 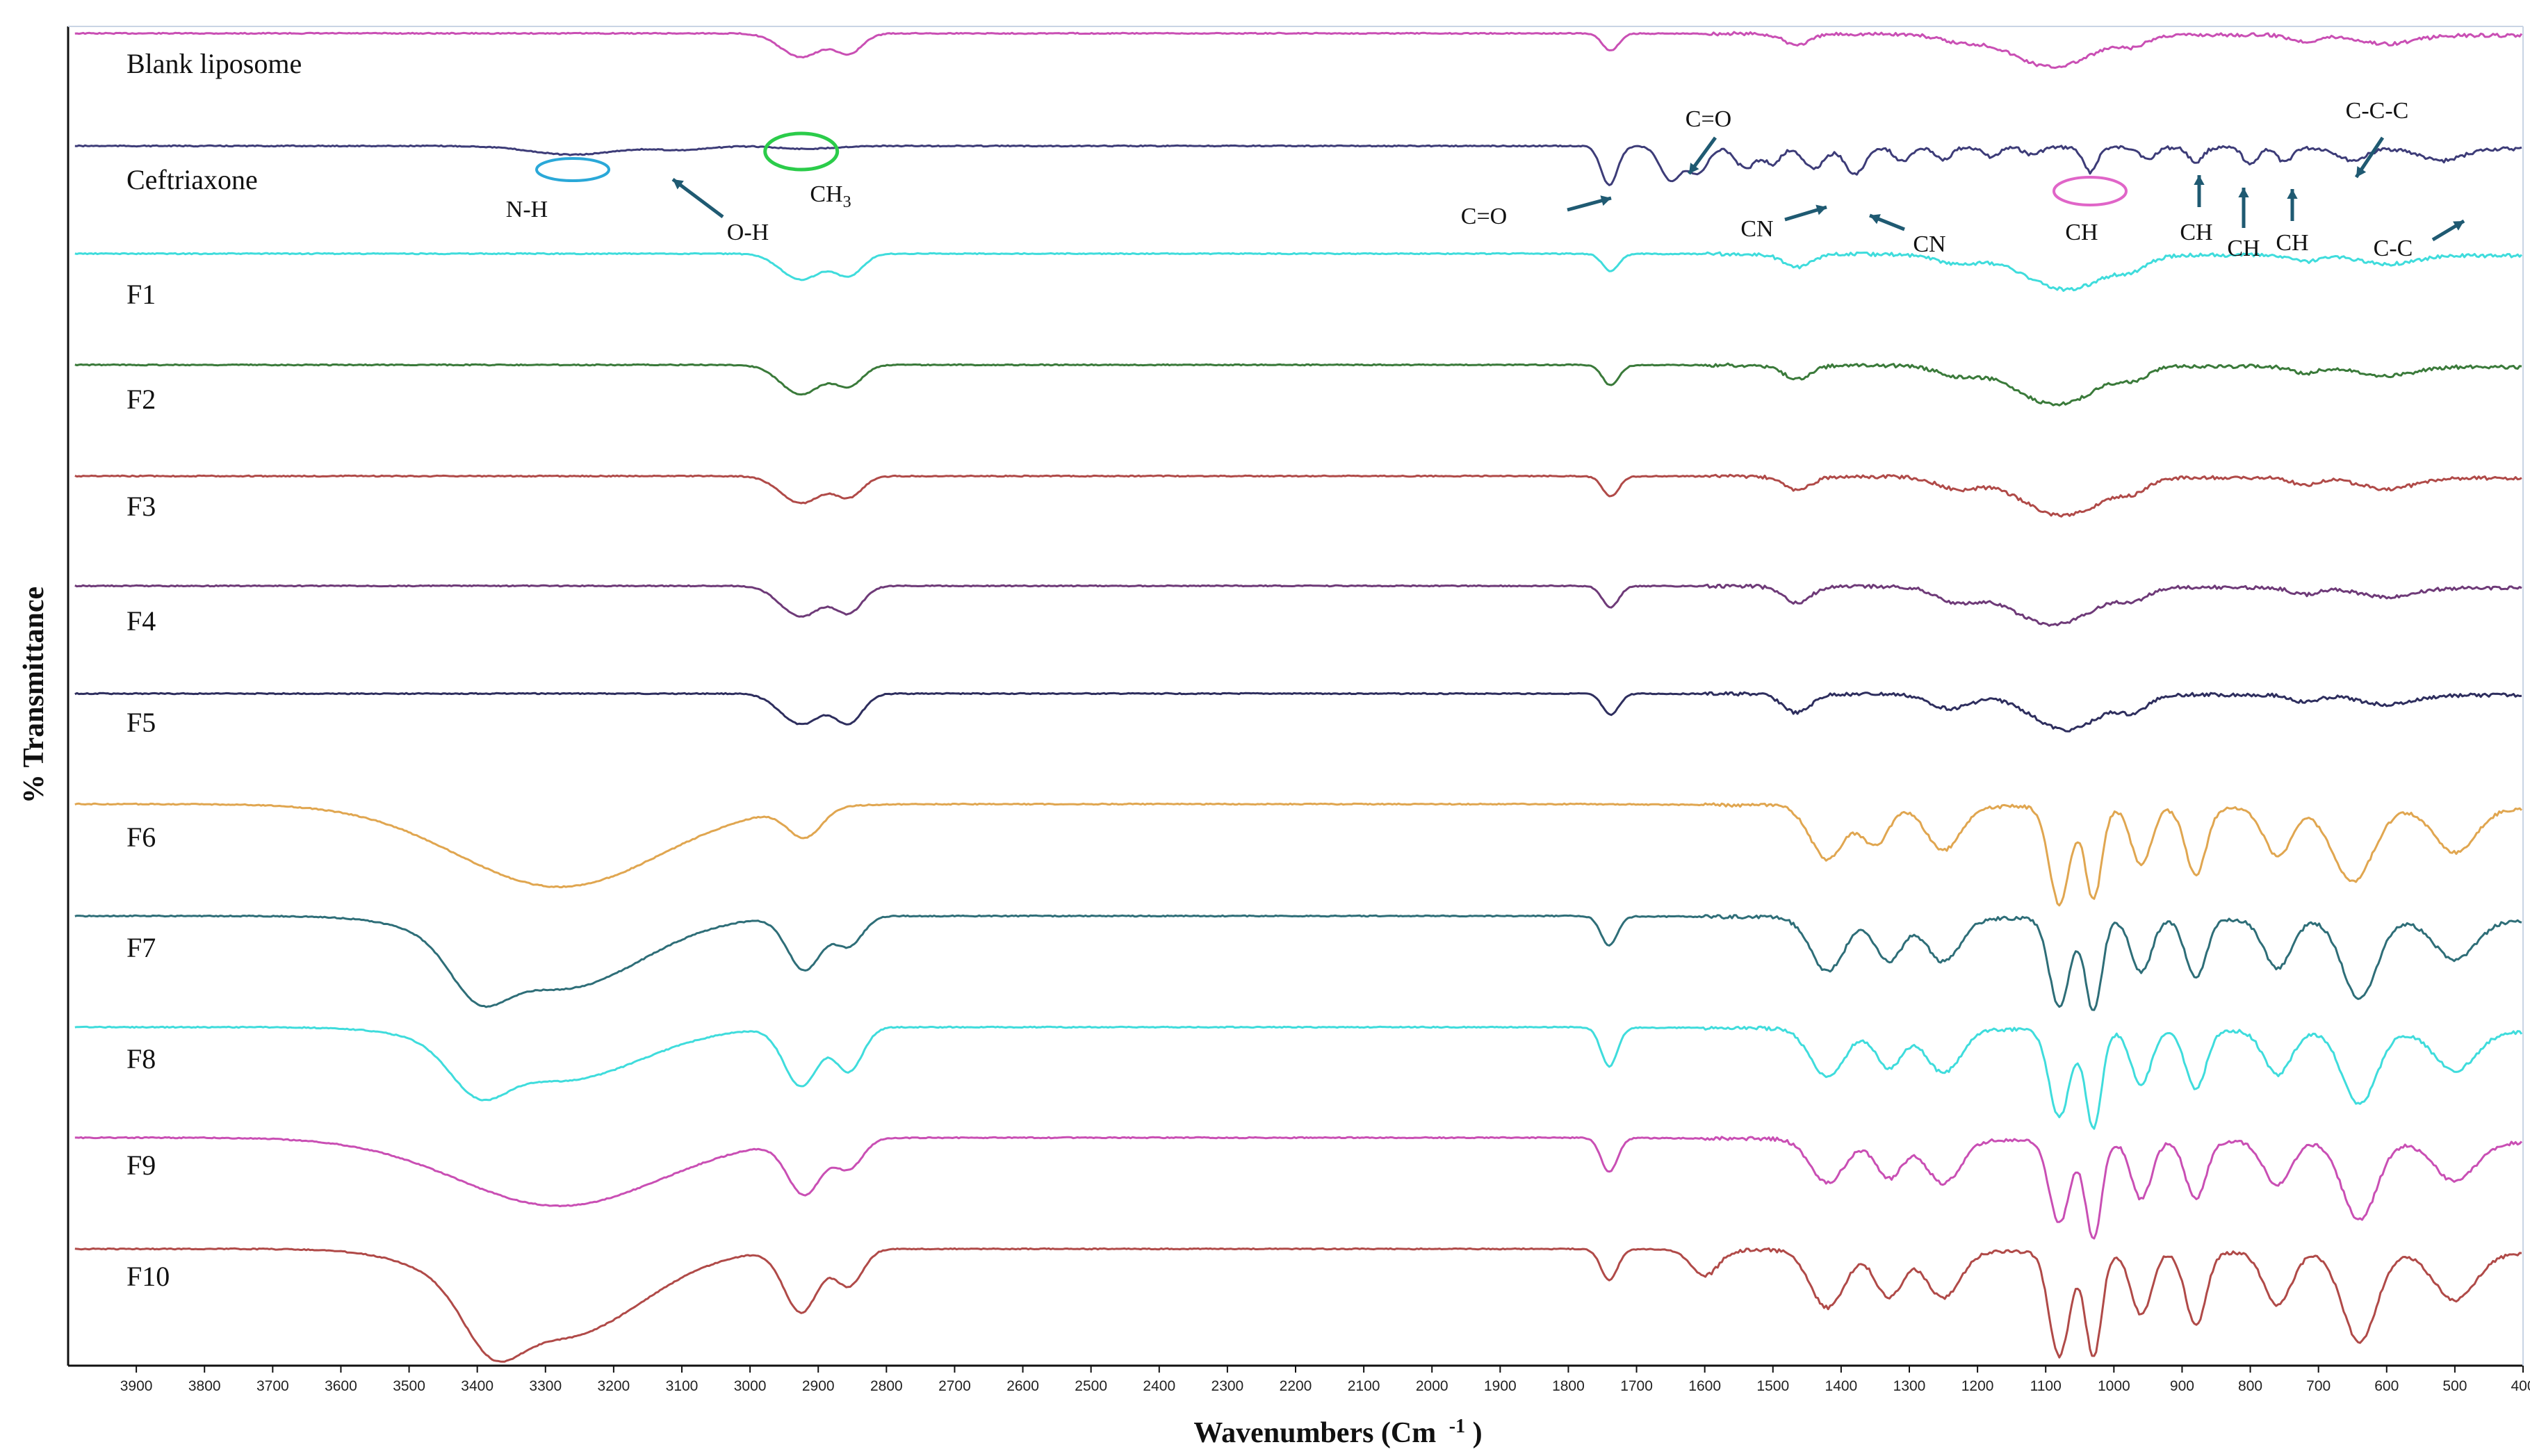 I want to click on x-tick-label: 3700, so click(x=272, y=1386).